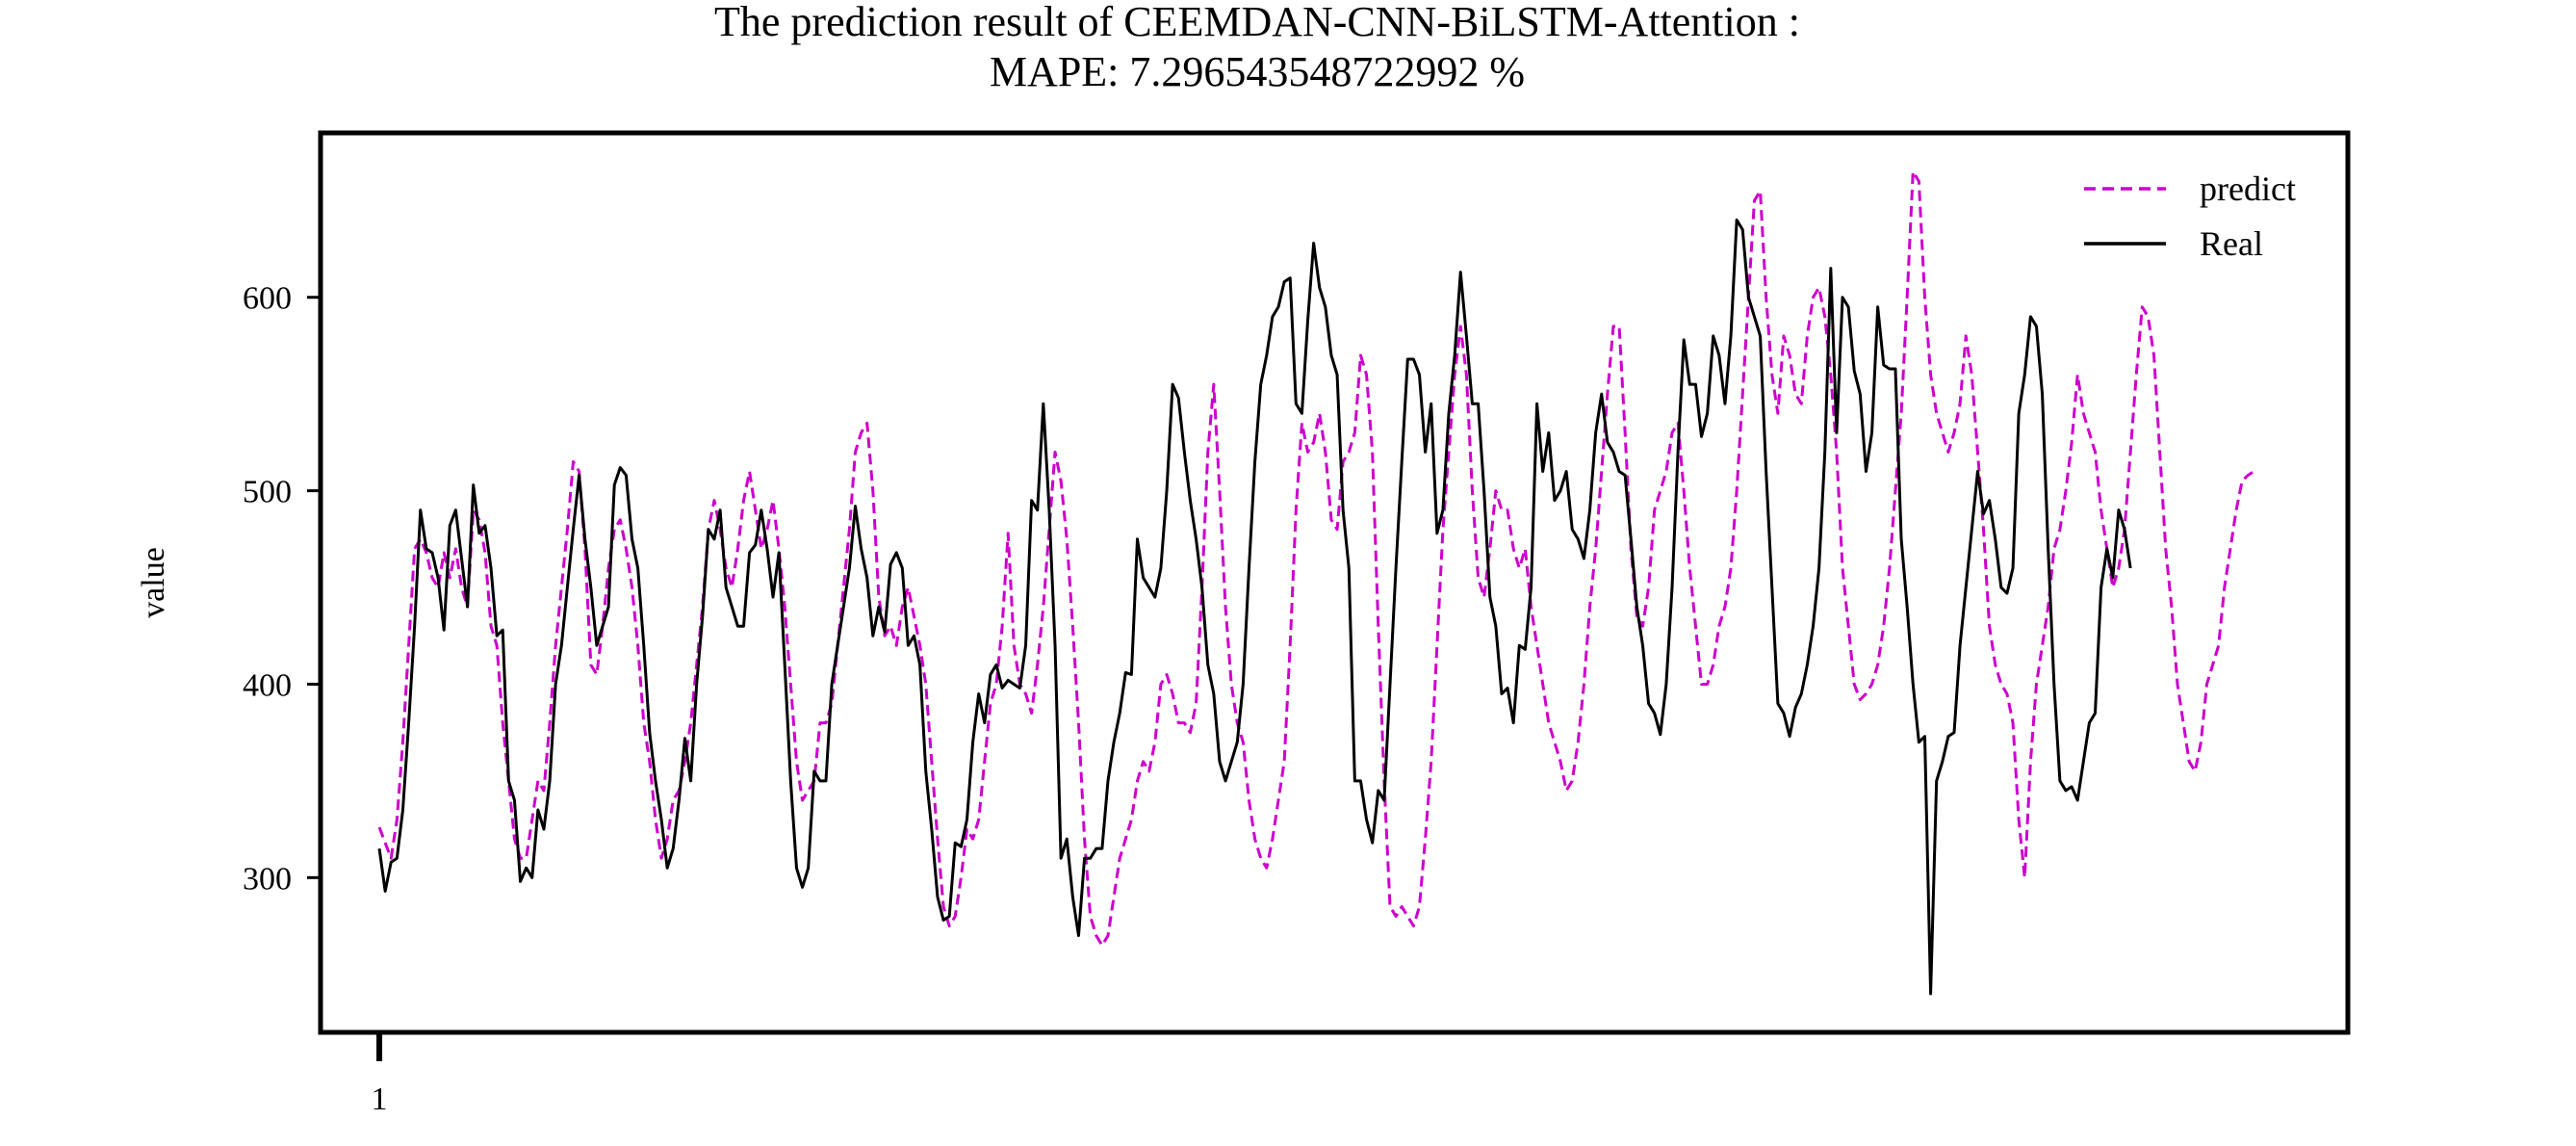 This screenshot has width=2576, height=1146. I want to click on x-axis-ticks: 1, so click(380, 1074).